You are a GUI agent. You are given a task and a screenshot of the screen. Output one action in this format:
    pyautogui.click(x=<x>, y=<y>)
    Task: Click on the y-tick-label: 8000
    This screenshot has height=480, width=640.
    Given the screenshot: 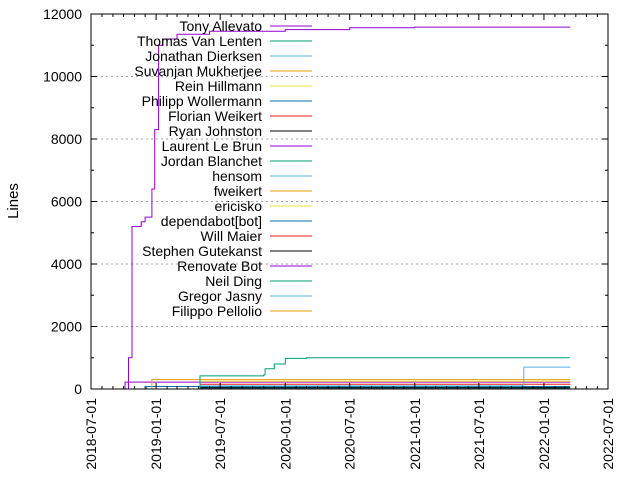 What is the action you would take?
    pyautogui.click(x=66, y=139)
    